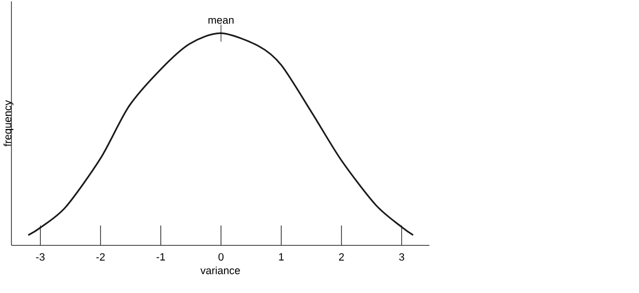  Describe the element at coordinates (281, 257) in the screenshot. I see `x-tick-label: 1` at that location.